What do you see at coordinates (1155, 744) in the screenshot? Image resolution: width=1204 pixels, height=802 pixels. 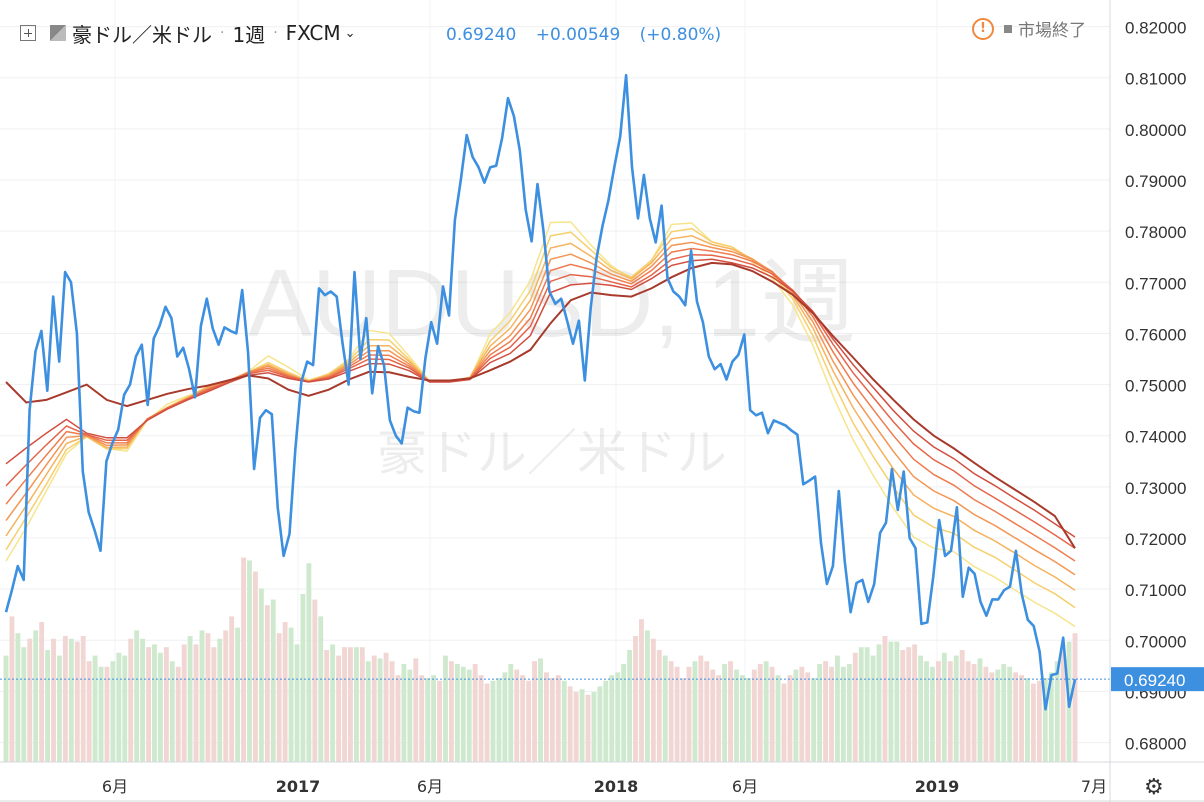 I see `y-tick-label: 0.68000` at bounding box center [1155, 744].